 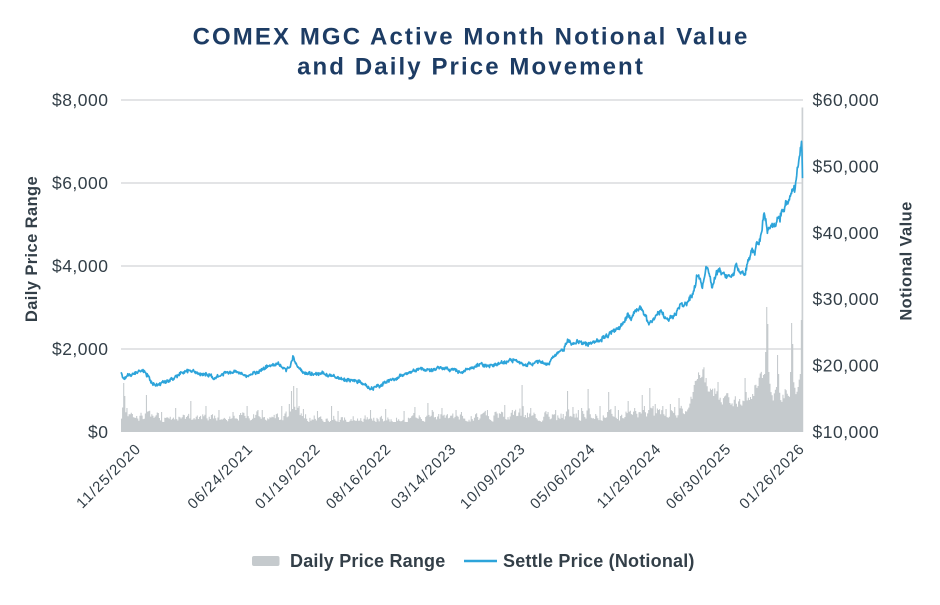 I want to click on svg-text: $2,000, so click(x=80, y=349).